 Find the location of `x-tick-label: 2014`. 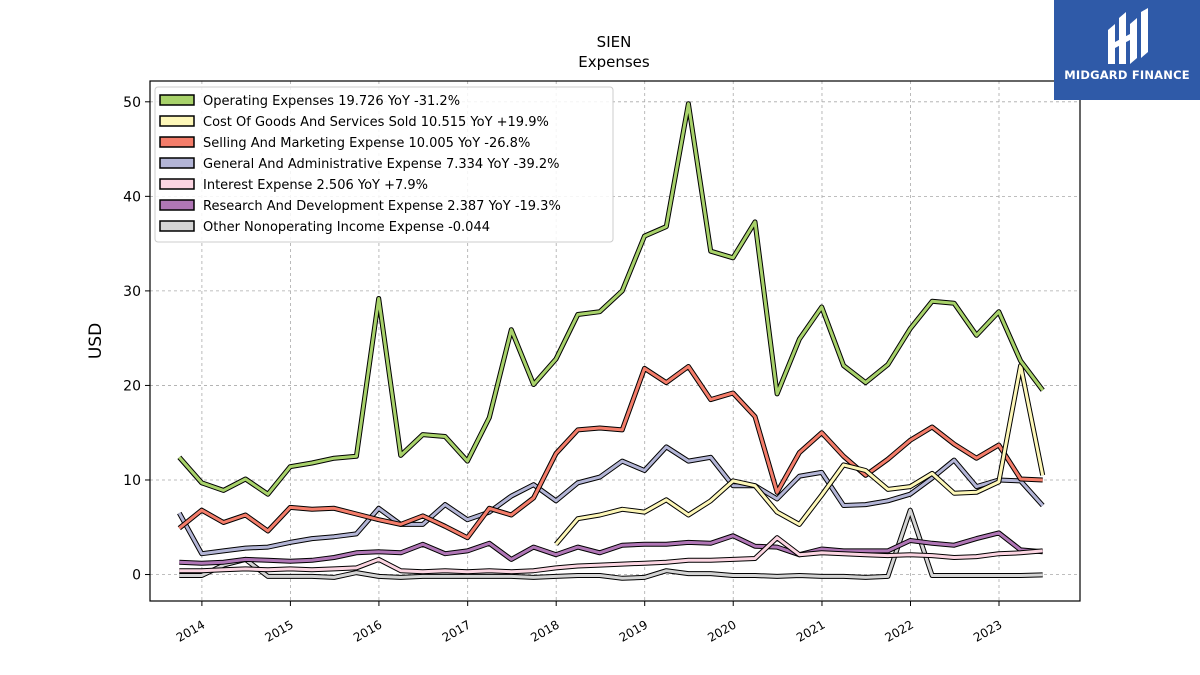

x-tick-label: 2014 is located at coordinates (190, 630).